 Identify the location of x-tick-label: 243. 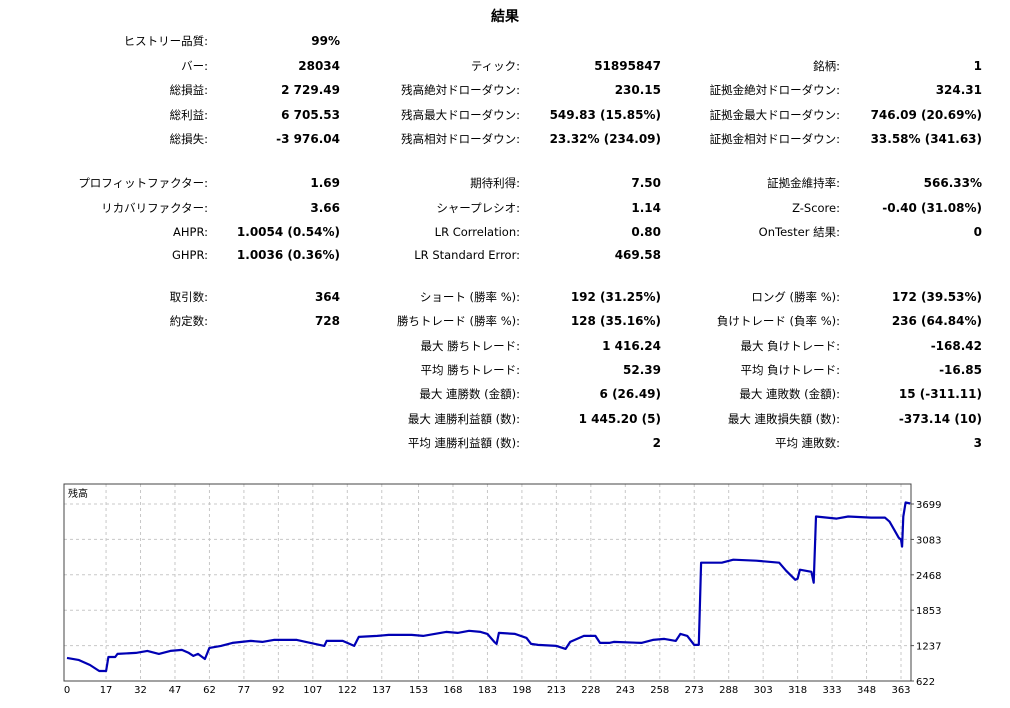
(625, 690).